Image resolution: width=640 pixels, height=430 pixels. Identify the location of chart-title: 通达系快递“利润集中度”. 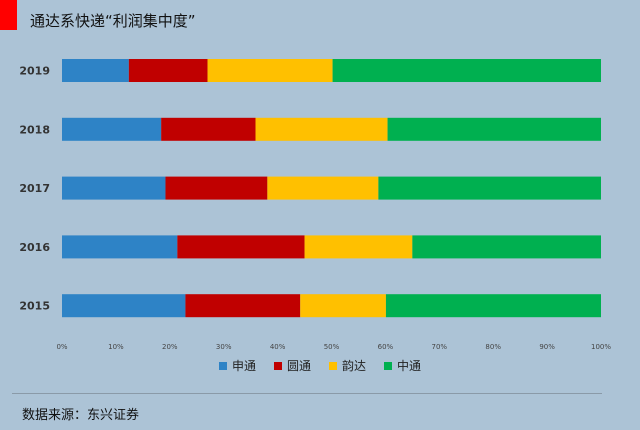
(113, 21).